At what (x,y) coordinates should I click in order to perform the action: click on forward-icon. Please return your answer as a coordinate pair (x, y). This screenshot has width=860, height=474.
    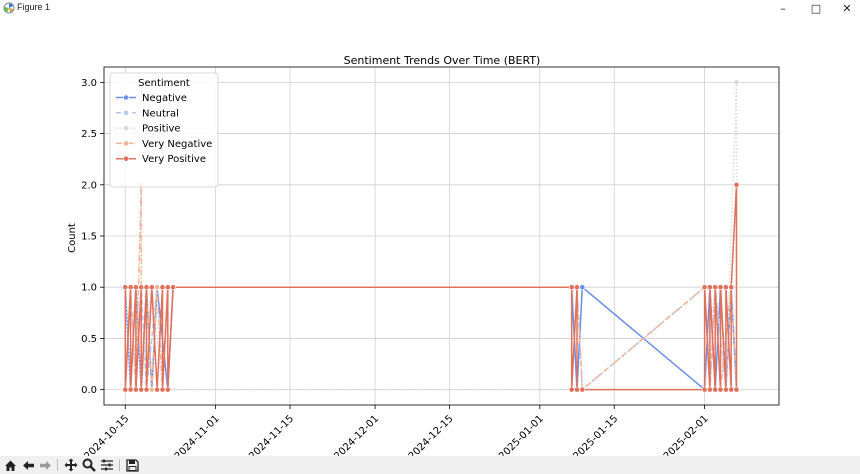
    Looking at the image, I should click on (45, 465).